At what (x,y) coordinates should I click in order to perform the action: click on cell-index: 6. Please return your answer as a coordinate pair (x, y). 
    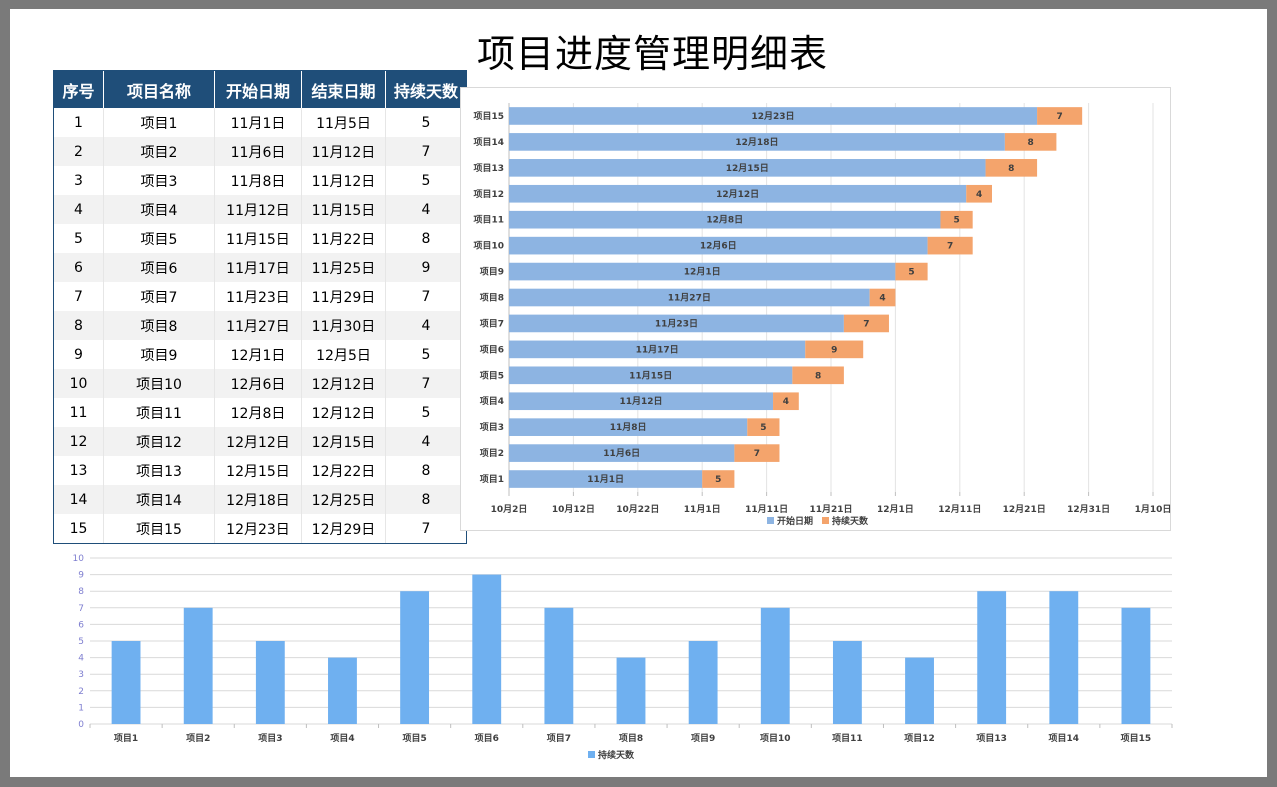
    Looking at the image, I should click on (79, 267).